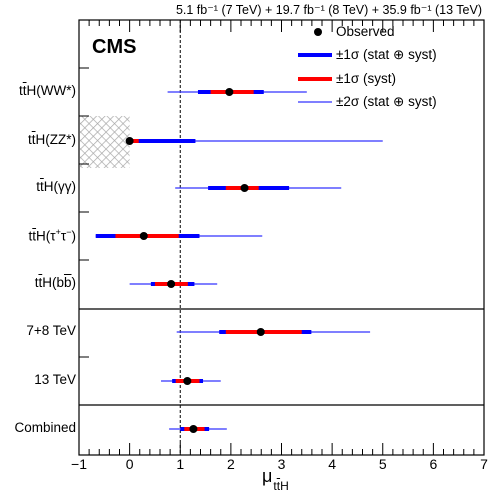 Image resolution: width=488 pixels, height=500 pixels. What do you see at coordinates (484, 464) in the screenshot?
I see `x-tick-label: 7` at bounding box center [484, 464].